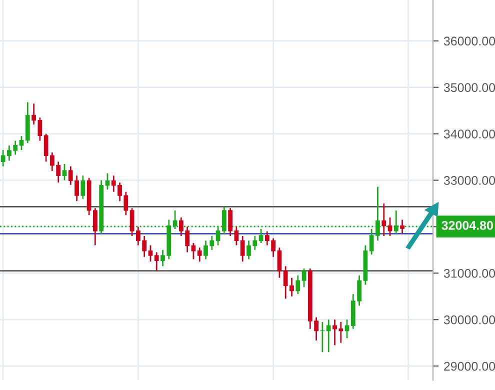  Describe the element at coordinates (469, 41) in the screenshot. I see `y-tick-label: 36000.00` at that location.